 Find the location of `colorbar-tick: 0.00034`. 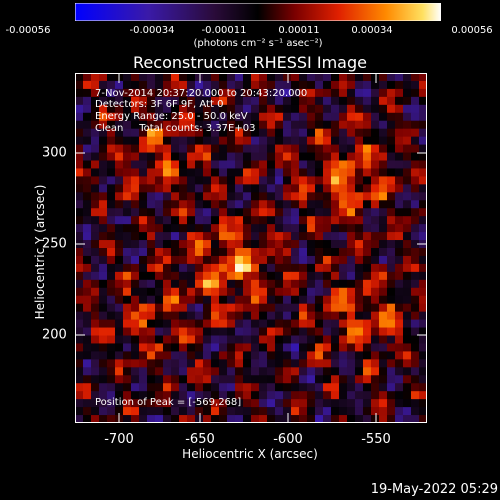

colorbar-tick: 0.00034 is located at coordinates (372, 30).